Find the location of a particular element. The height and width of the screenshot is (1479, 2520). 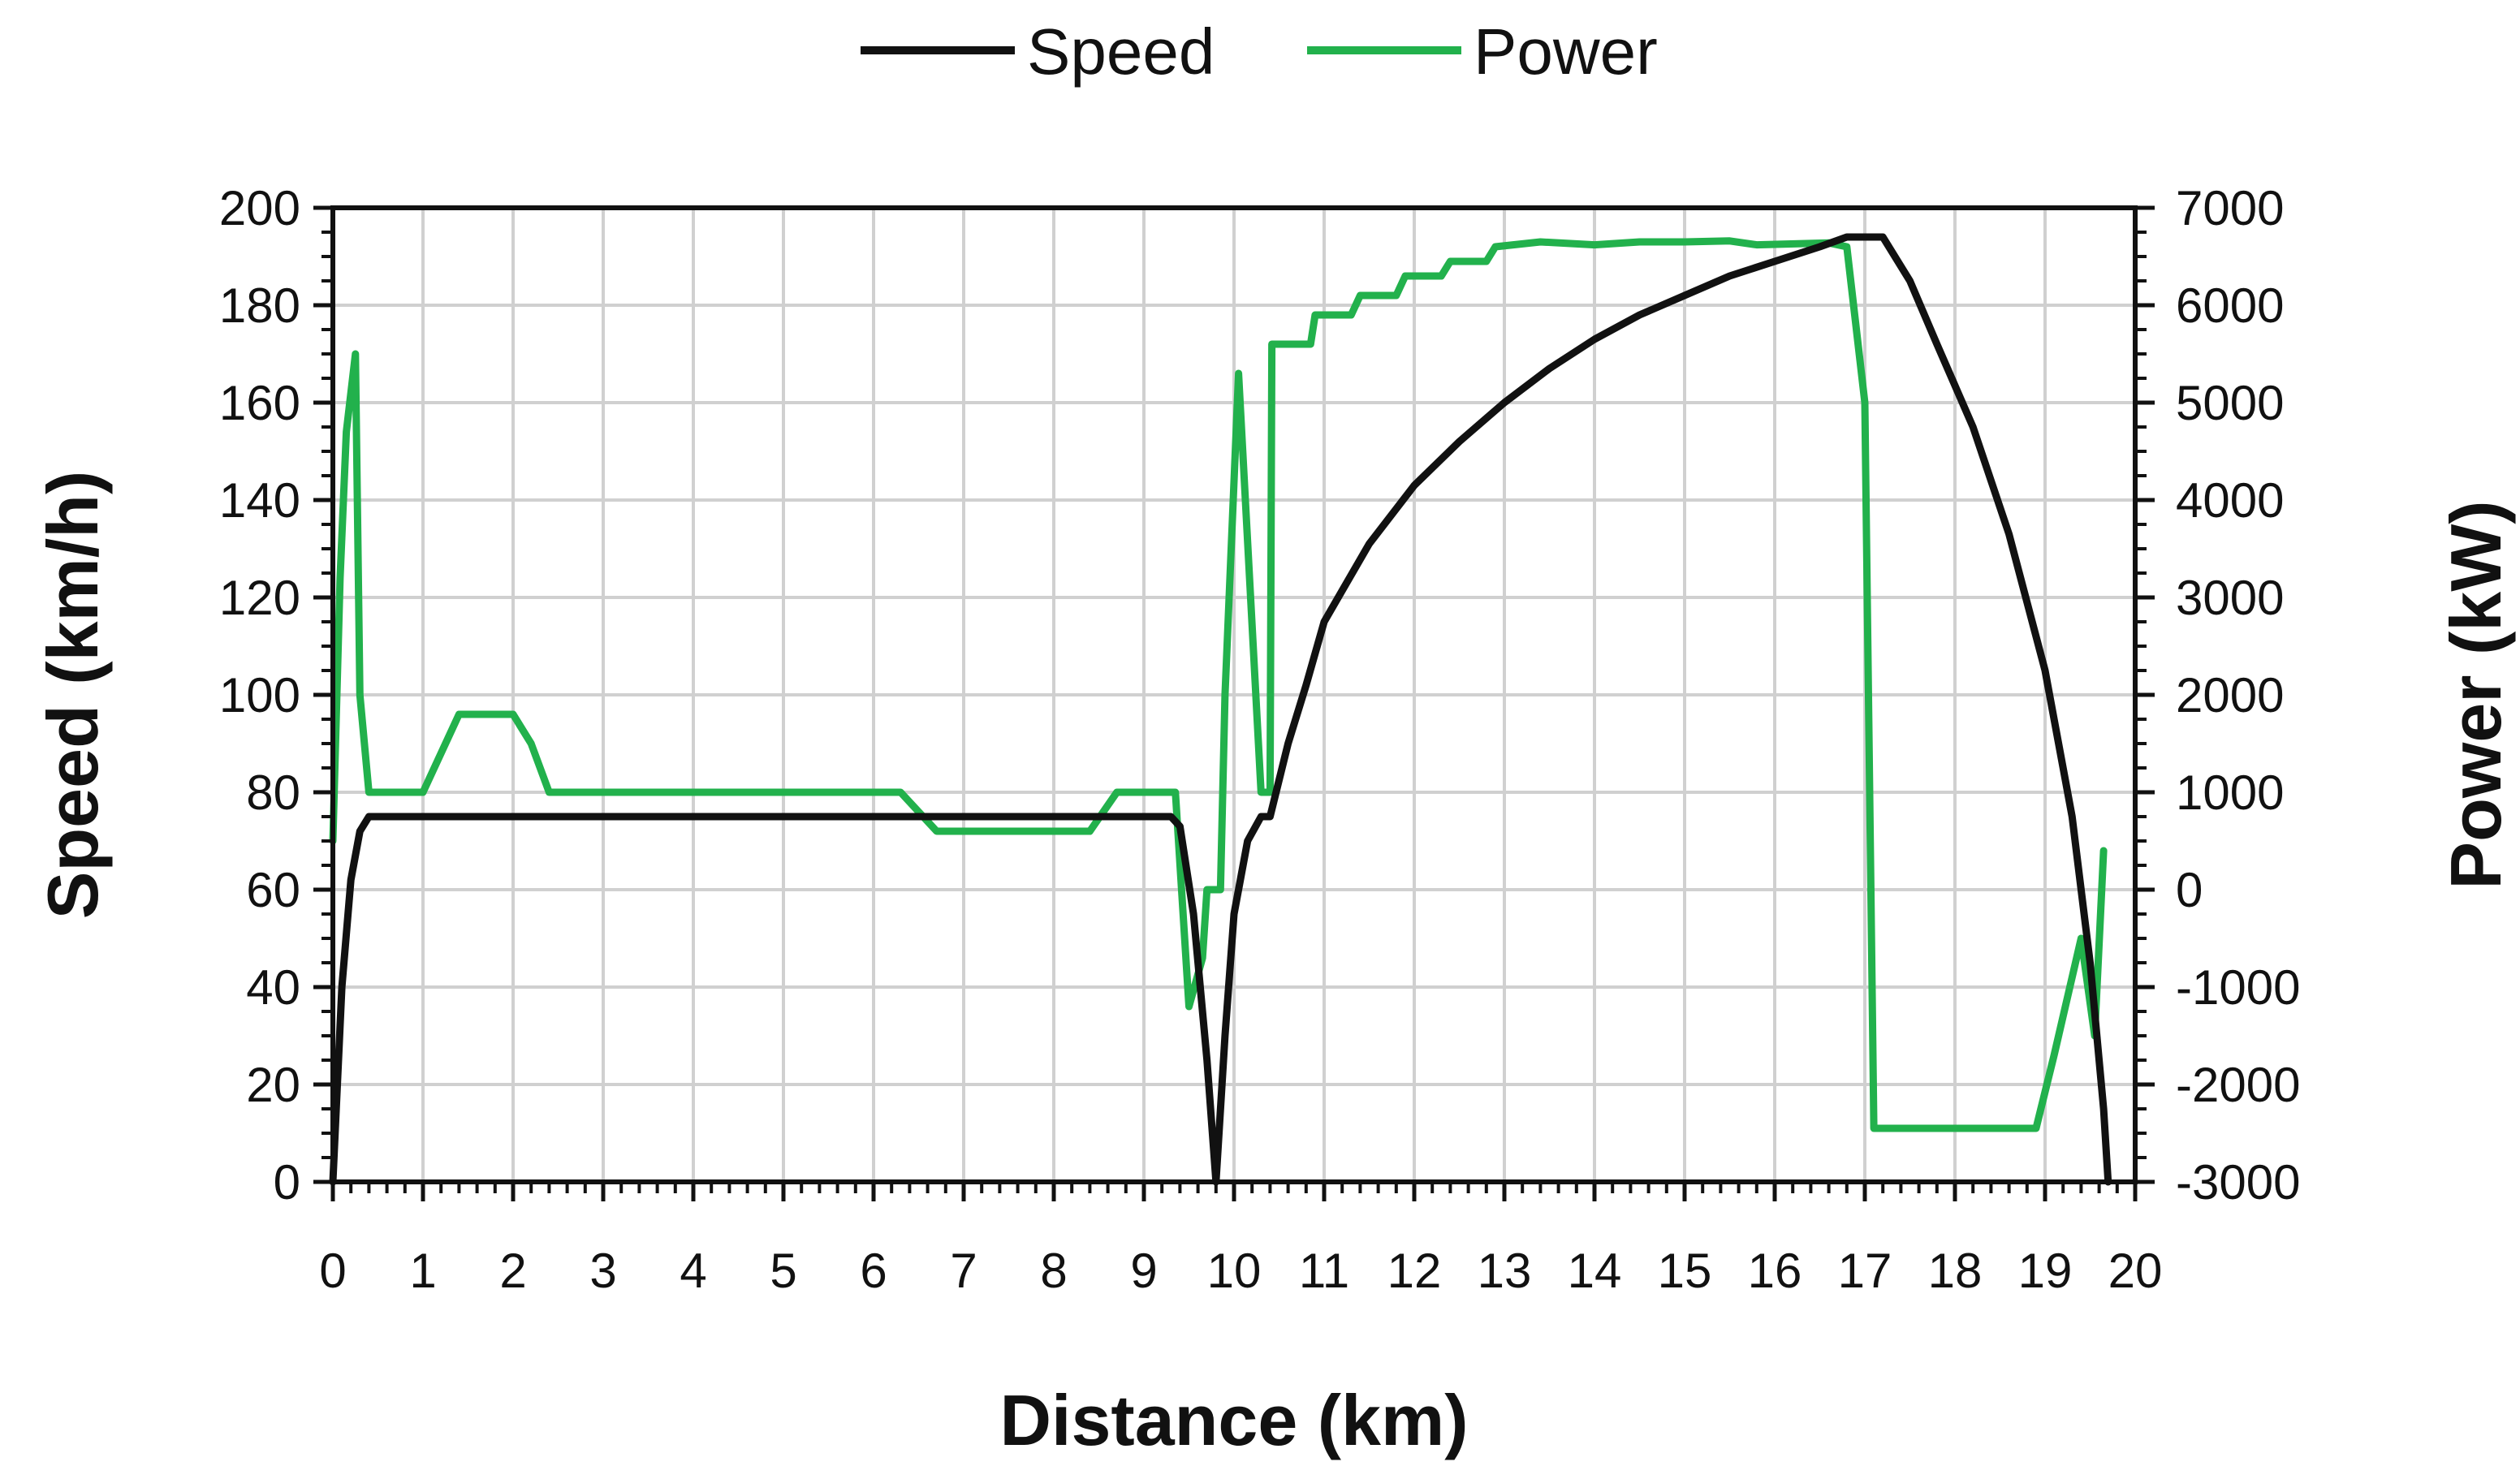

y-left-tick-label: 100 is located at coordinates (260, 695).